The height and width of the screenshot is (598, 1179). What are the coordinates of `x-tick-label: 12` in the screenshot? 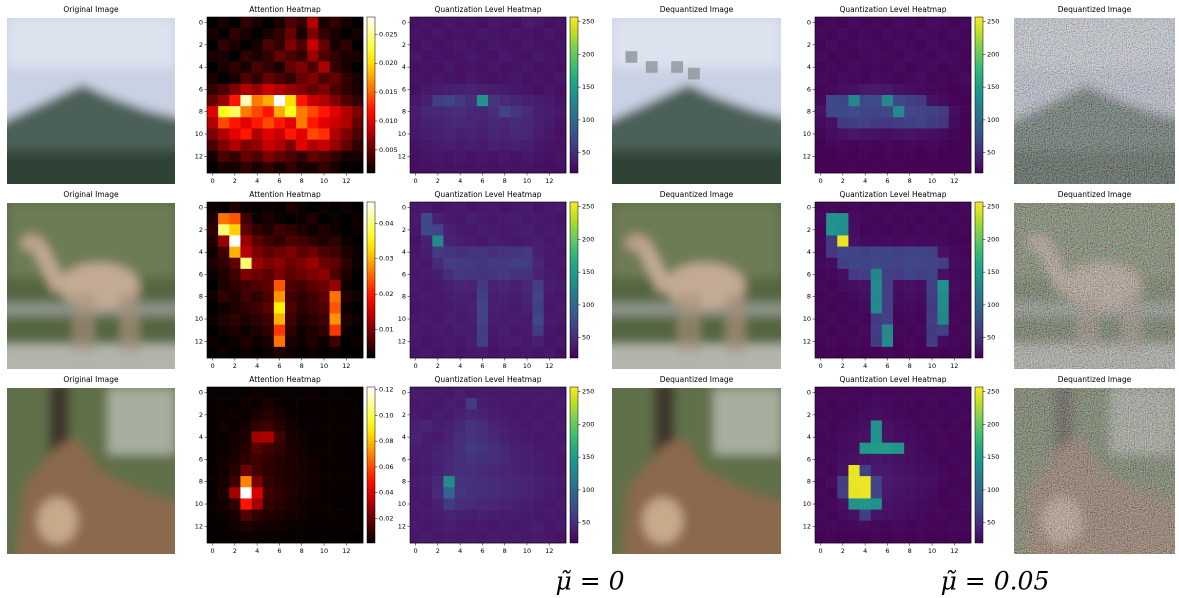 It's located at (549, 181).